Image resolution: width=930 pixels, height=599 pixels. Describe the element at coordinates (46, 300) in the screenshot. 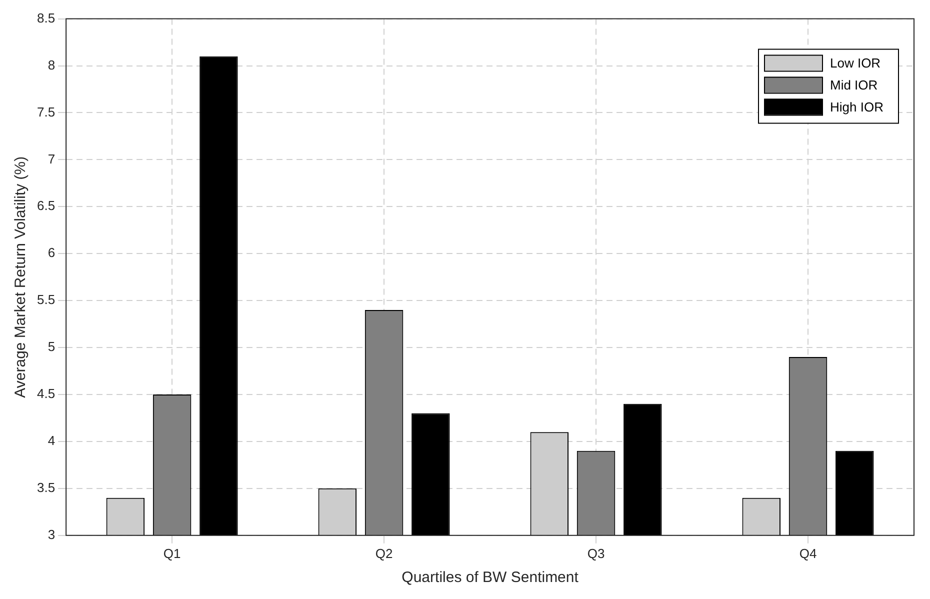

I see `y-tick-label: 5.5` at that location.